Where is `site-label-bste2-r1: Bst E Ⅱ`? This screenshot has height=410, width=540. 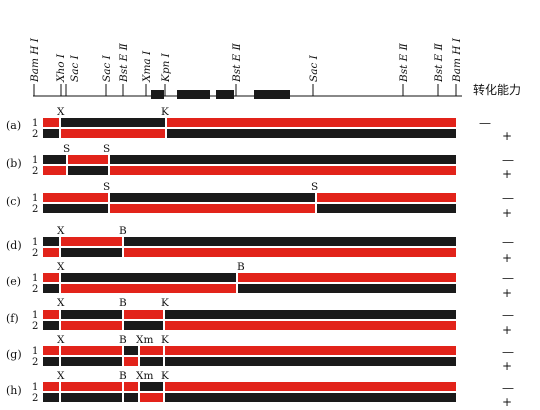
site-label-bste2-r1: Bst E Ⅱ is located at coordinates (404, 62).